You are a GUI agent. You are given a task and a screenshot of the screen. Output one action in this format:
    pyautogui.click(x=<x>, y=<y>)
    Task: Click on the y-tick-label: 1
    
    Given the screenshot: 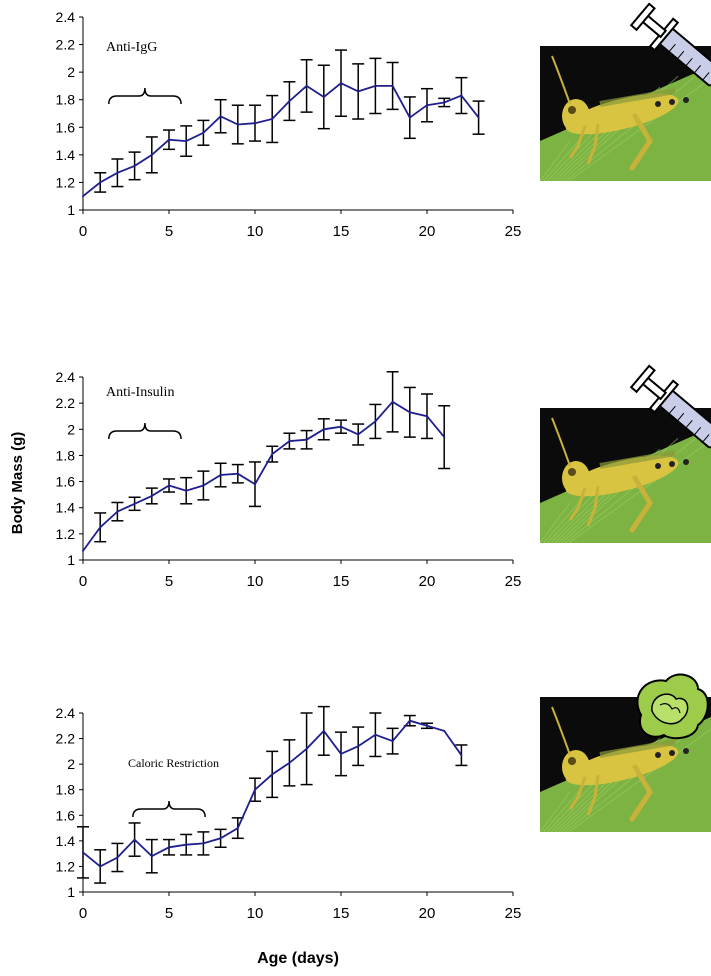 What is the action you would take?
    pyautogui.click(x=71, y=892)
    